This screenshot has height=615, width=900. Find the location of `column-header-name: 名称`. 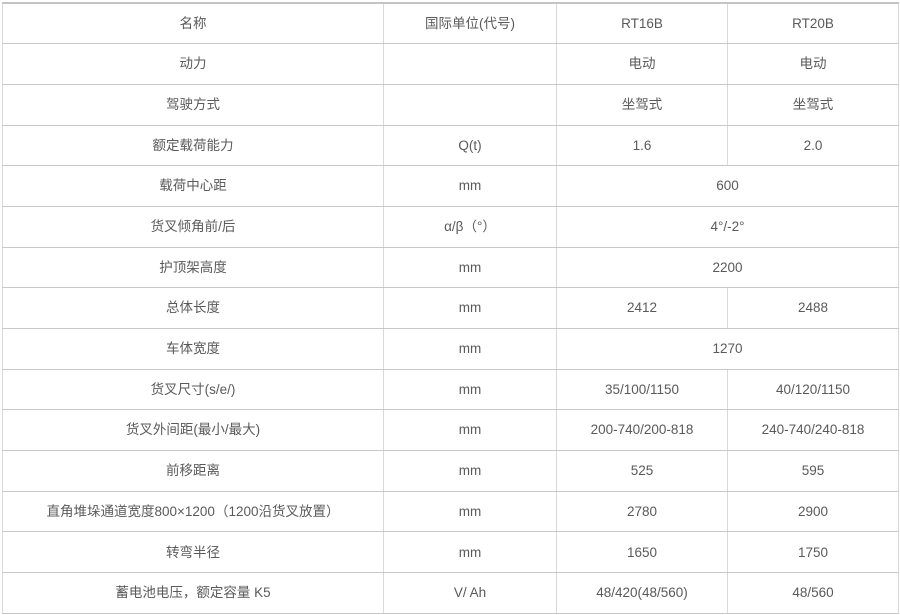

column-header-name: 名称 is located at coordinates (193, 23).